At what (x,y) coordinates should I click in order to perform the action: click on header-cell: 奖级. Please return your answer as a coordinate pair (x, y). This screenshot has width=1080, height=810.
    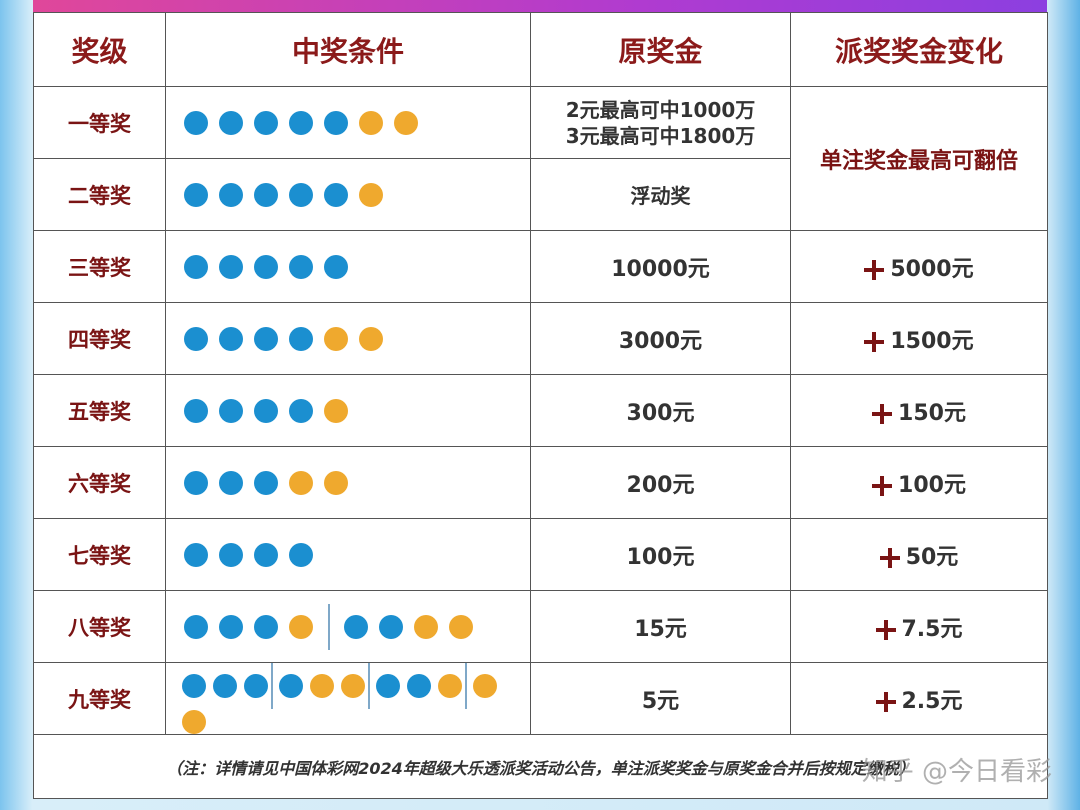
    Looking at the image, I should click on (99, 49).